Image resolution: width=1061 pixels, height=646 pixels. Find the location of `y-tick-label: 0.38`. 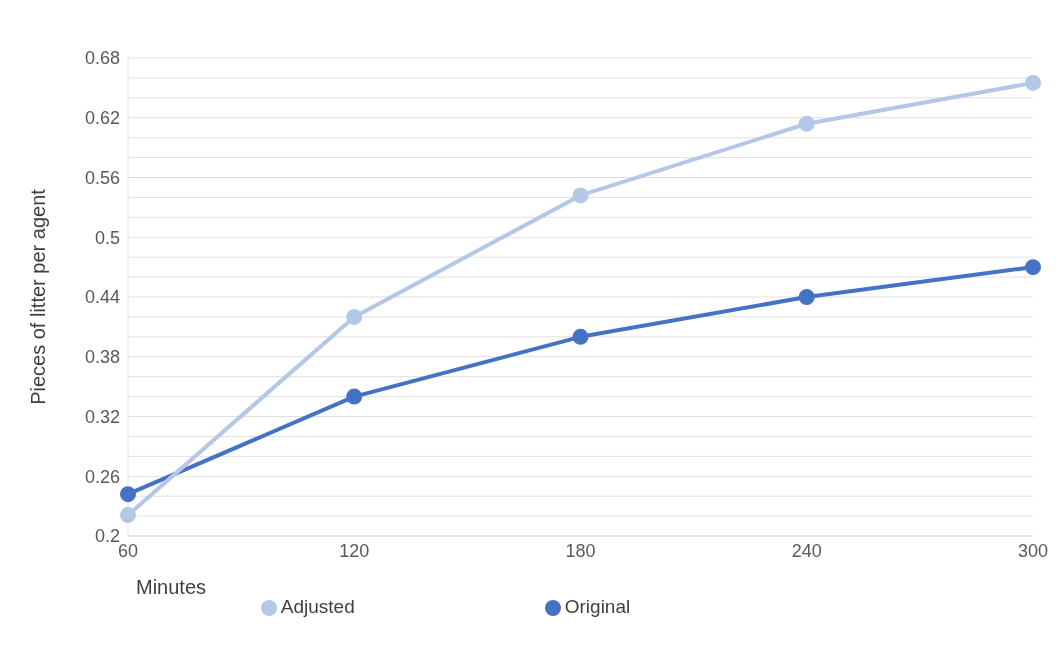

y-tick-label: 0.38 is located at coordinates (102, 357).